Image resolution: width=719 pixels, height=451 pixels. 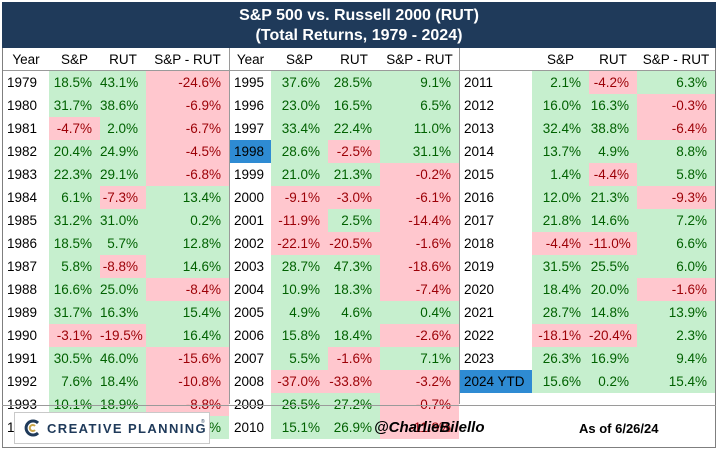 I want to click on sp-return-cell: 10.9%, so click(x=299, y=289).